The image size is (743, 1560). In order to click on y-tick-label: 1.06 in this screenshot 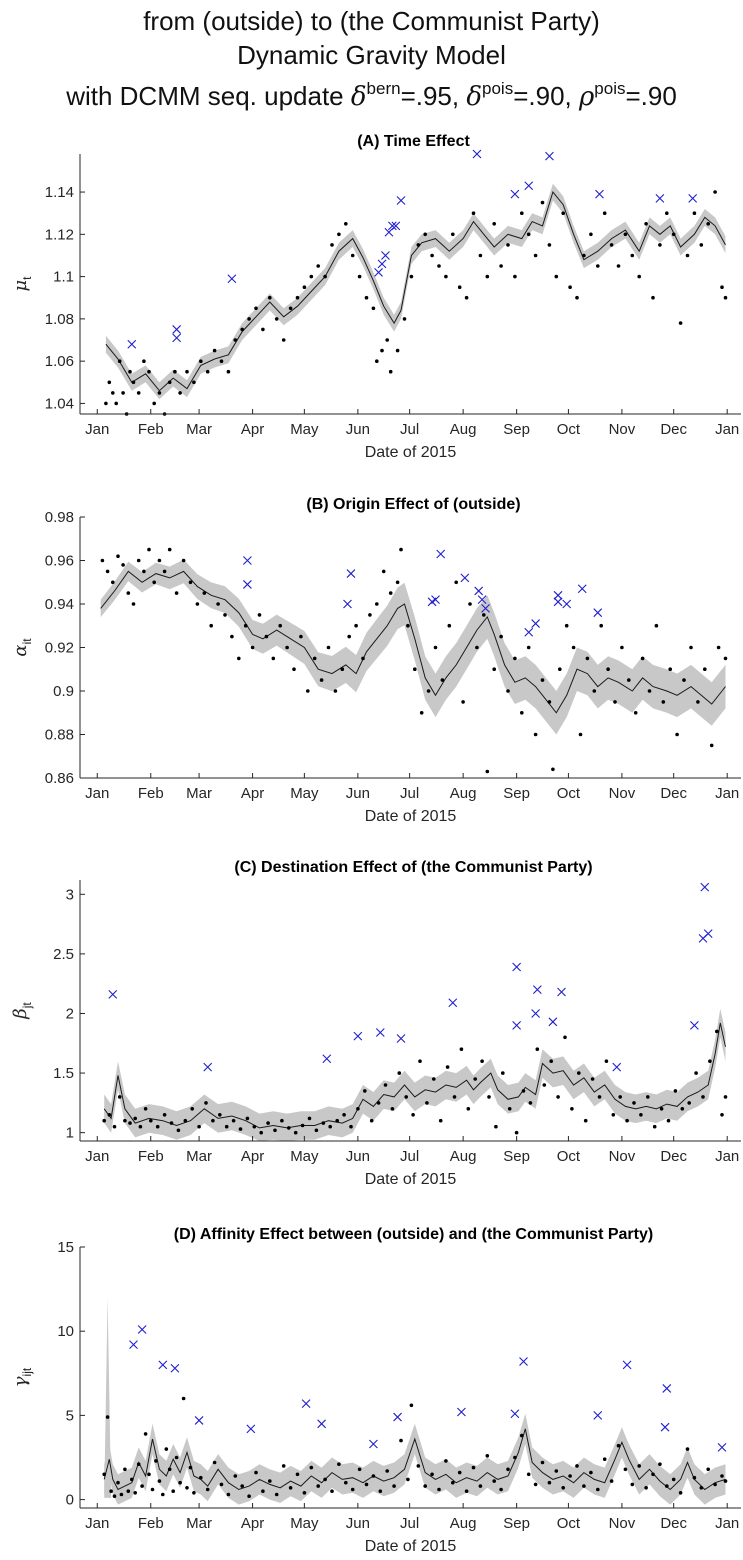, I will do `click(59, 361)`.